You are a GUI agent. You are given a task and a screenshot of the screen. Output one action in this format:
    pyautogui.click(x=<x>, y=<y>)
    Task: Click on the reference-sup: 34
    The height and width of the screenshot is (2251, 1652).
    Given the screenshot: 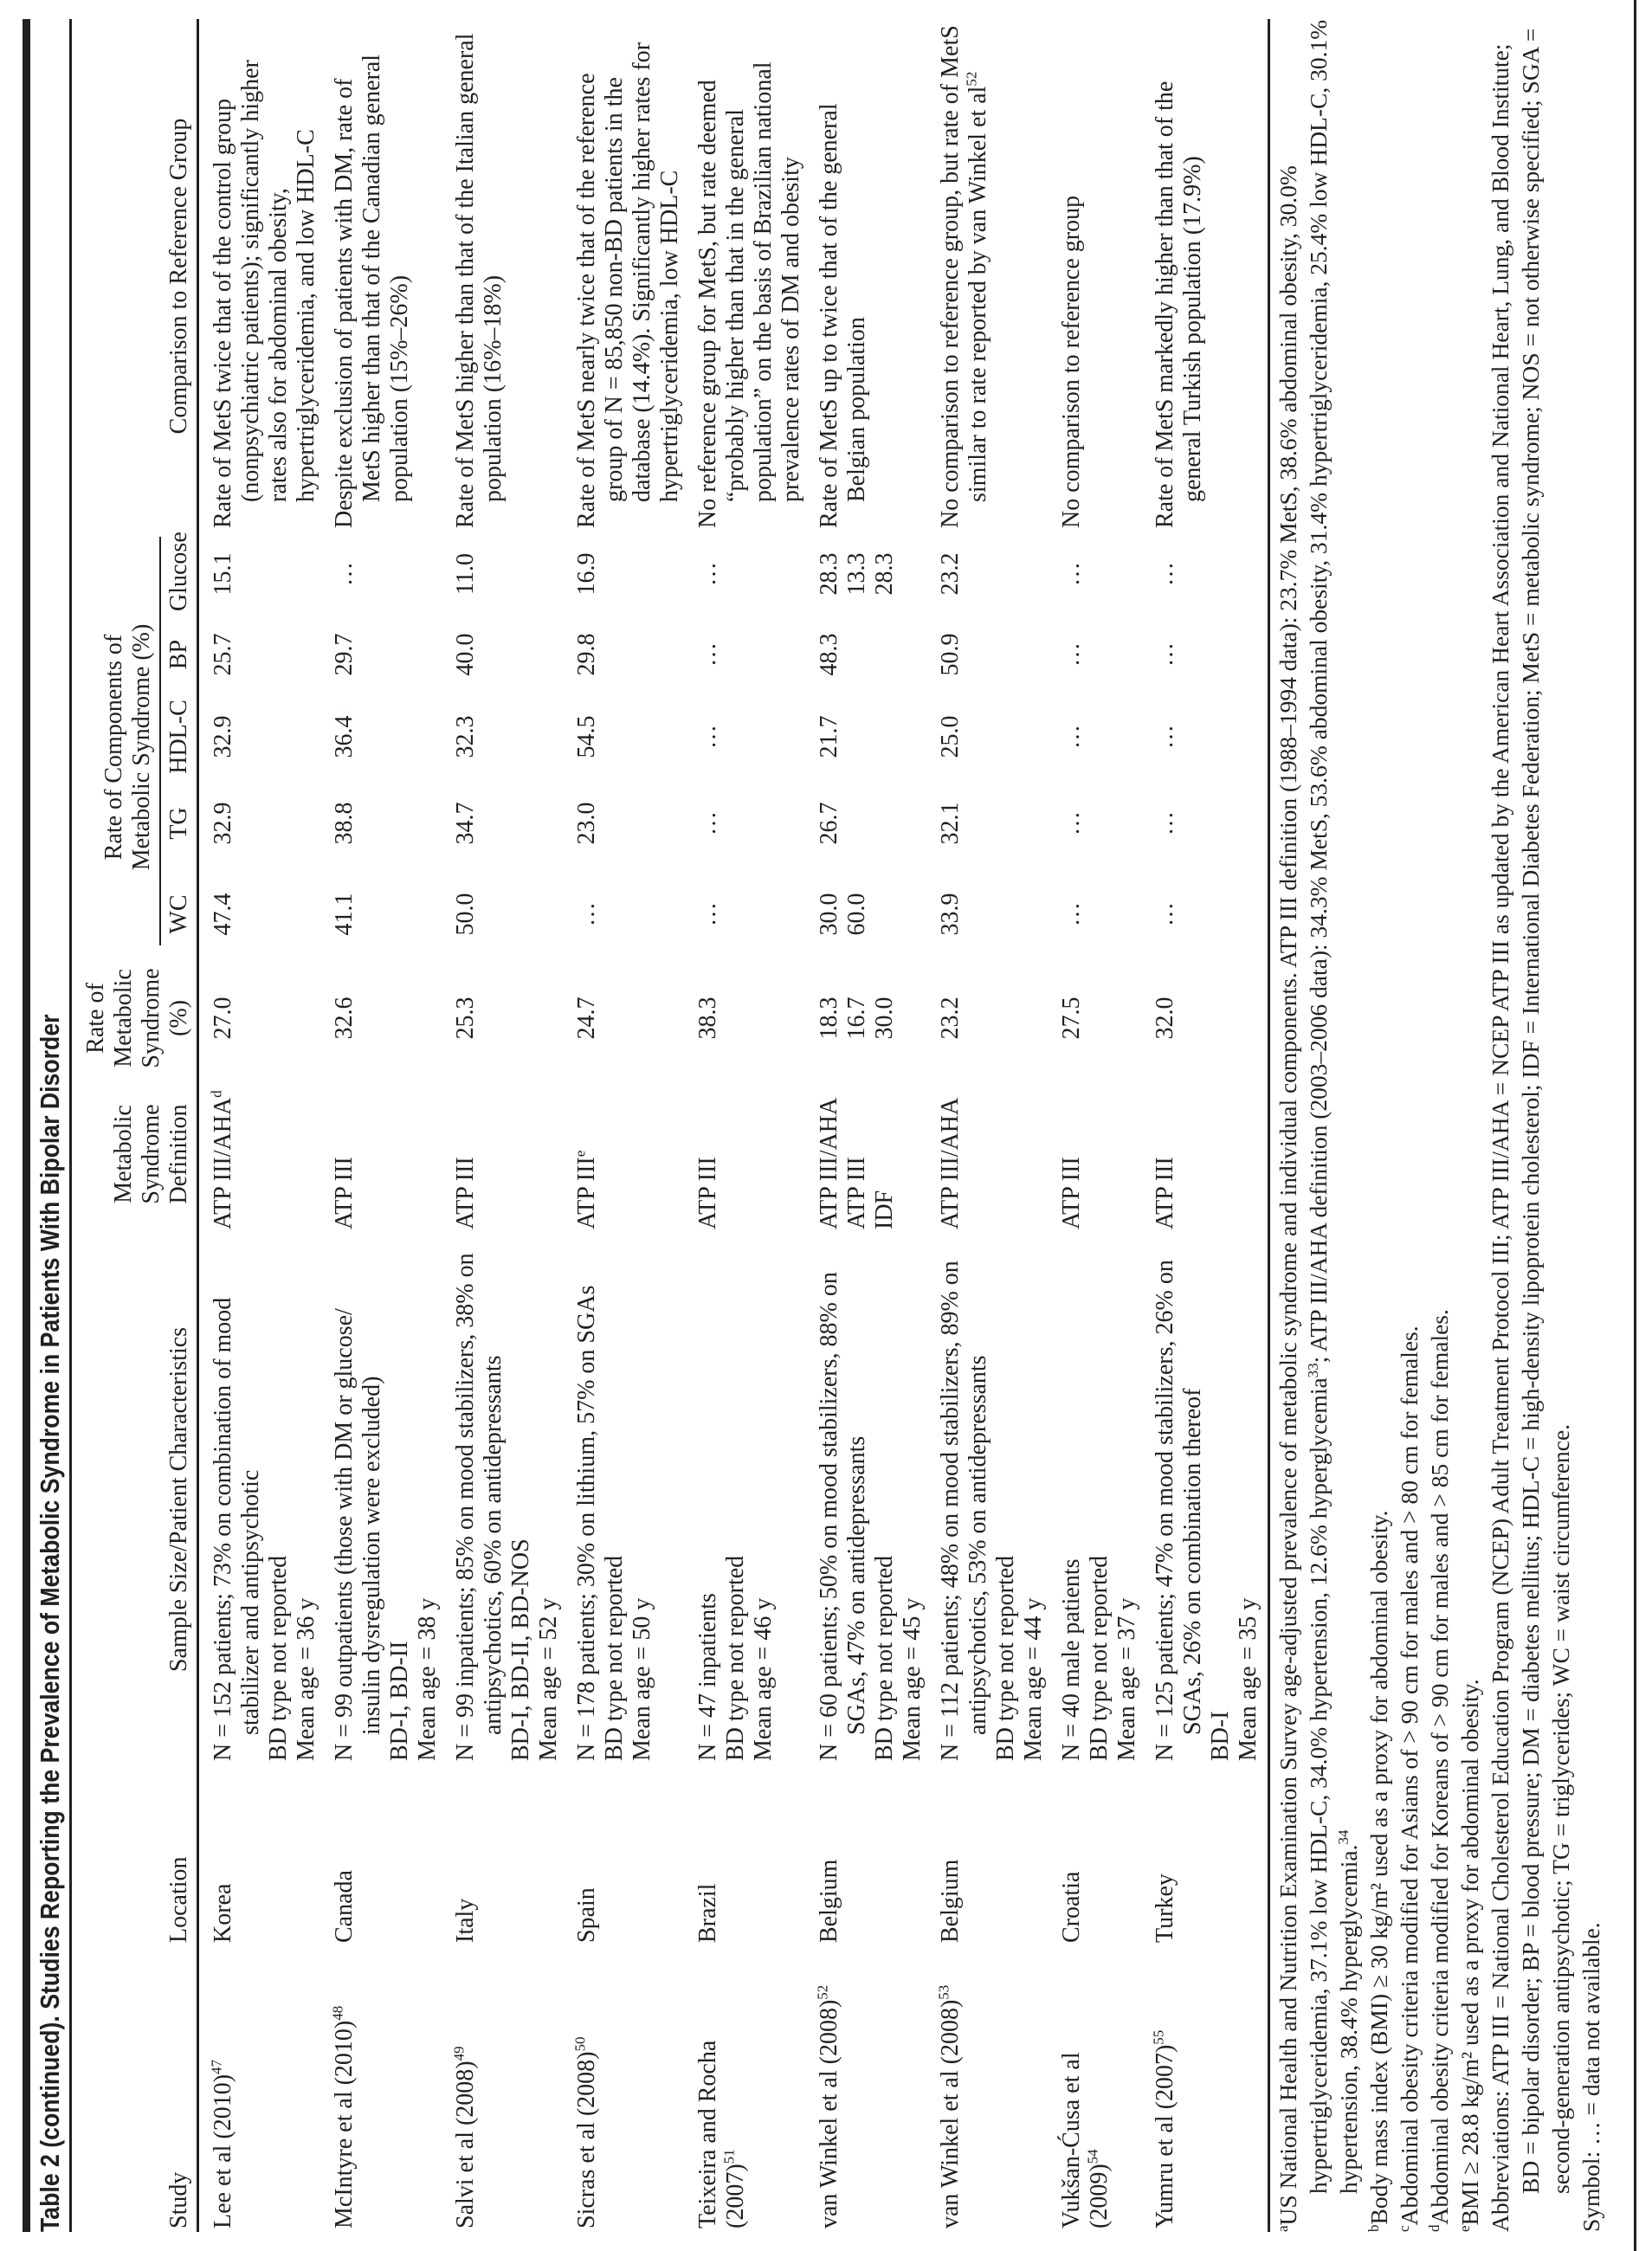 What is the action you would take?
    pyautogui.click(x=1343, y=1837)
    